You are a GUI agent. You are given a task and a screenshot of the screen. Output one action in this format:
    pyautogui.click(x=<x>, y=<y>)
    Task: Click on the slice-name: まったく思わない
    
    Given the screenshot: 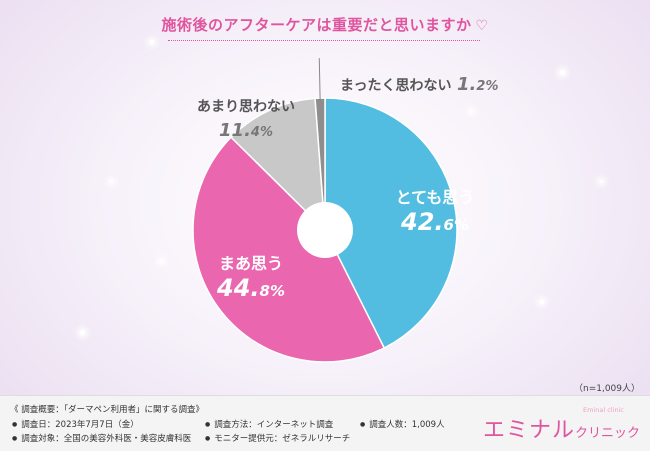 What is the action you would take?
    pyautogui.click(x=396, y=86)
    